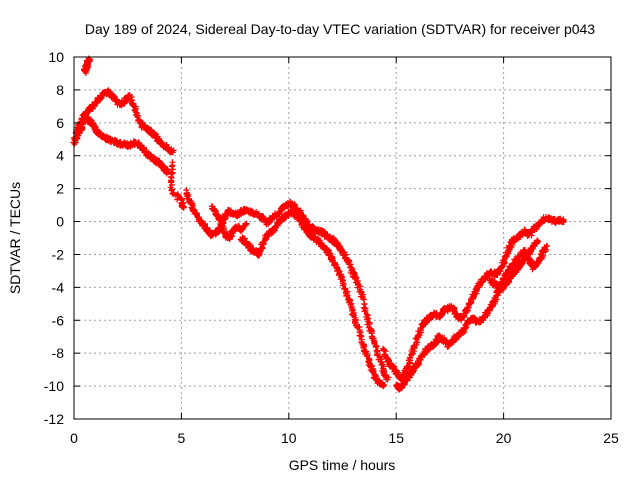 The width and height of the screenshot is (640, 480). Describe the element at coordinates (60, 90) in the screenshot. I see `y-tick-label: 8` at that location.